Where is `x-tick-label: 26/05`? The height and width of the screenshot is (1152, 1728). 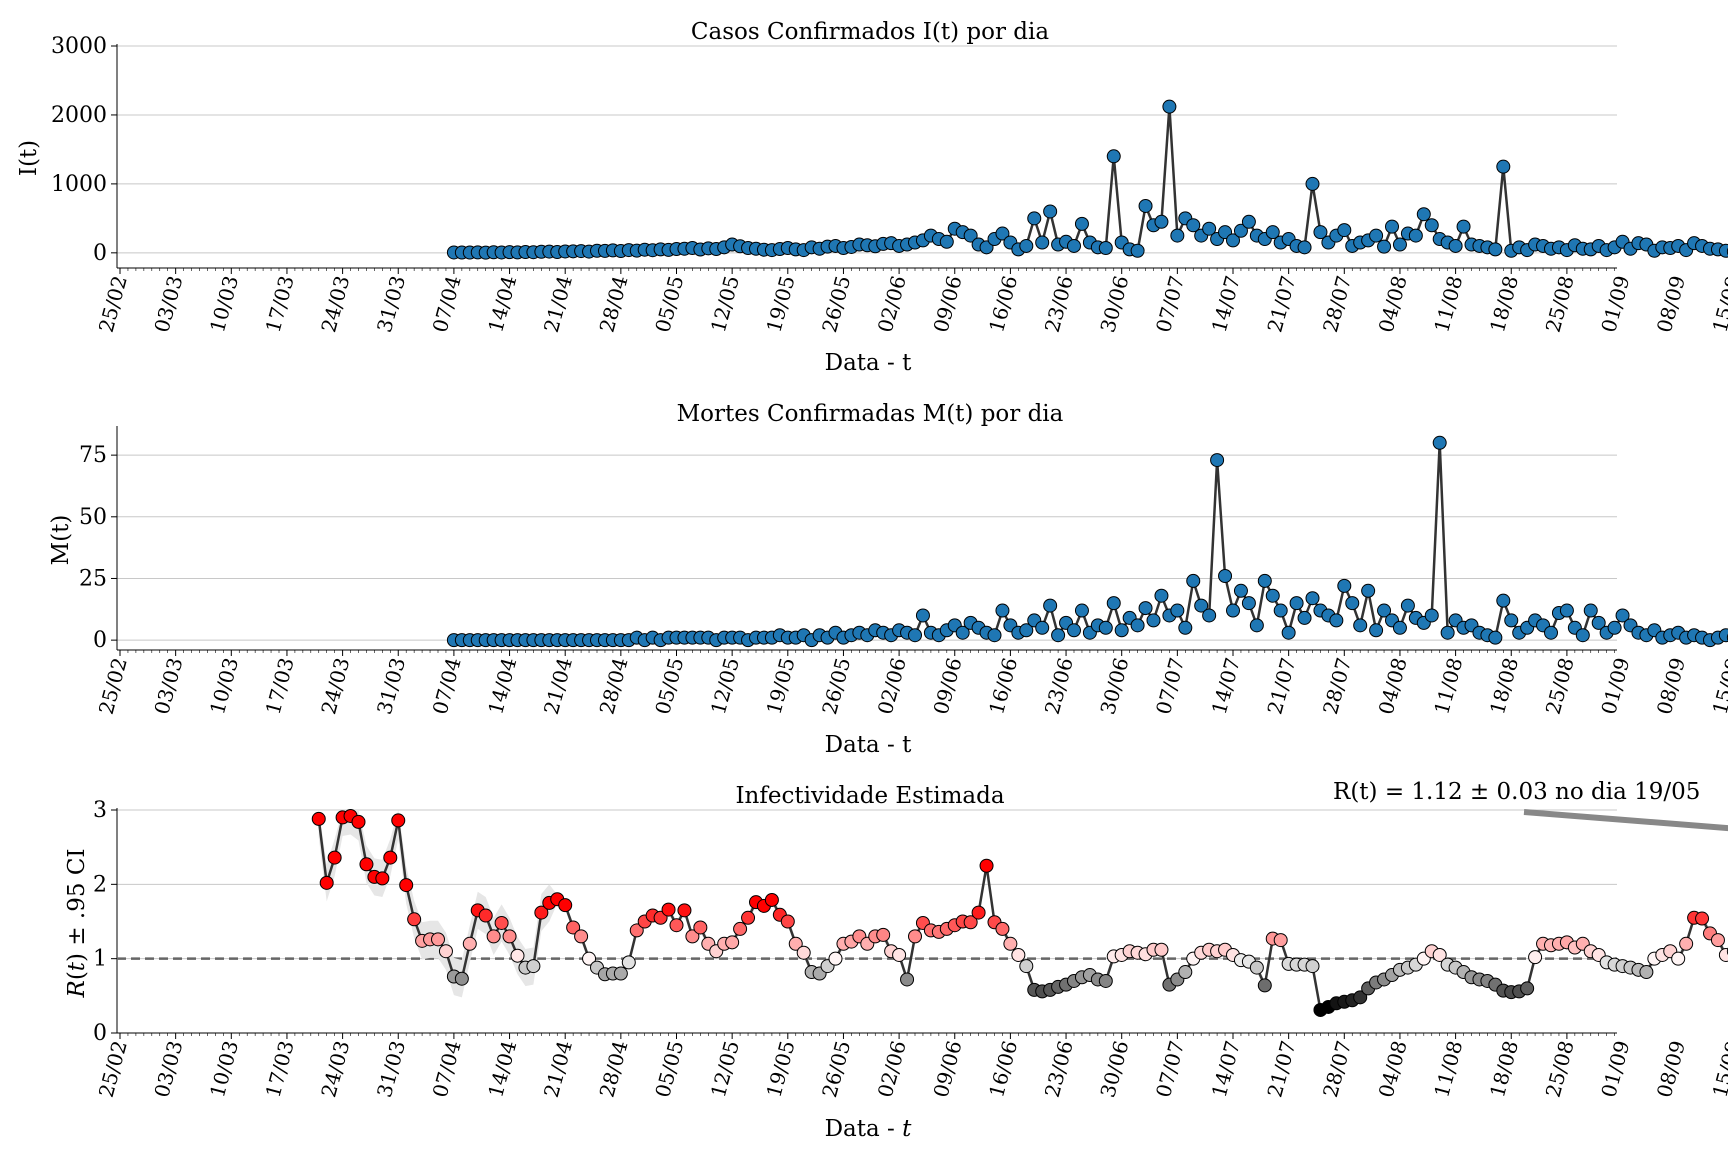 x-tick-label: 26/05 is located at coordinates (836, 304).